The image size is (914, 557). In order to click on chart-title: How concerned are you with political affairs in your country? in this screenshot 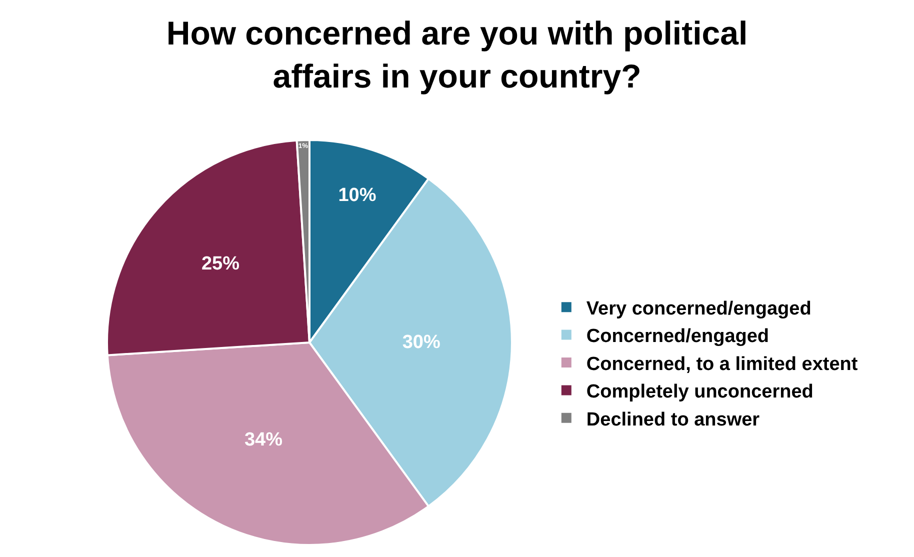, I will do `click(457, 54)`.